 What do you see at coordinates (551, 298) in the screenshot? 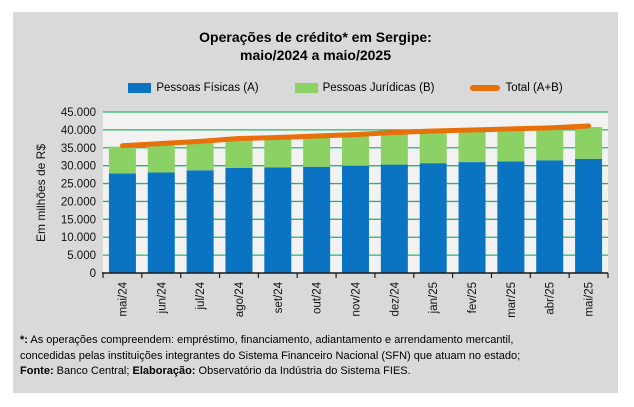
I see `x-tick-label: abr/25` at bounding box center [551, 298].